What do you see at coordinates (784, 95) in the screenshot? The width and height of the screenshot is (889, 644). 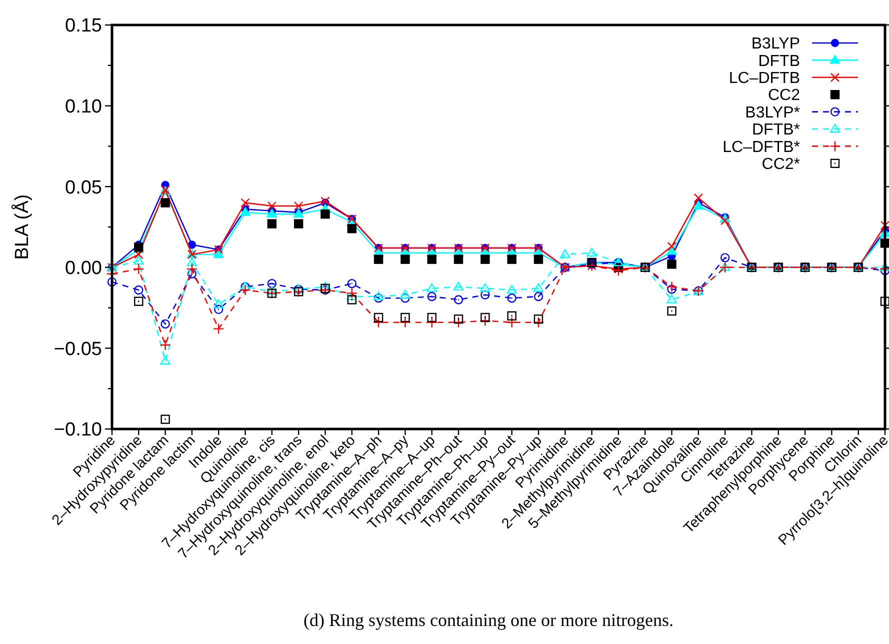 I see `legend-label: CC2` at bounding box center [784, 95].